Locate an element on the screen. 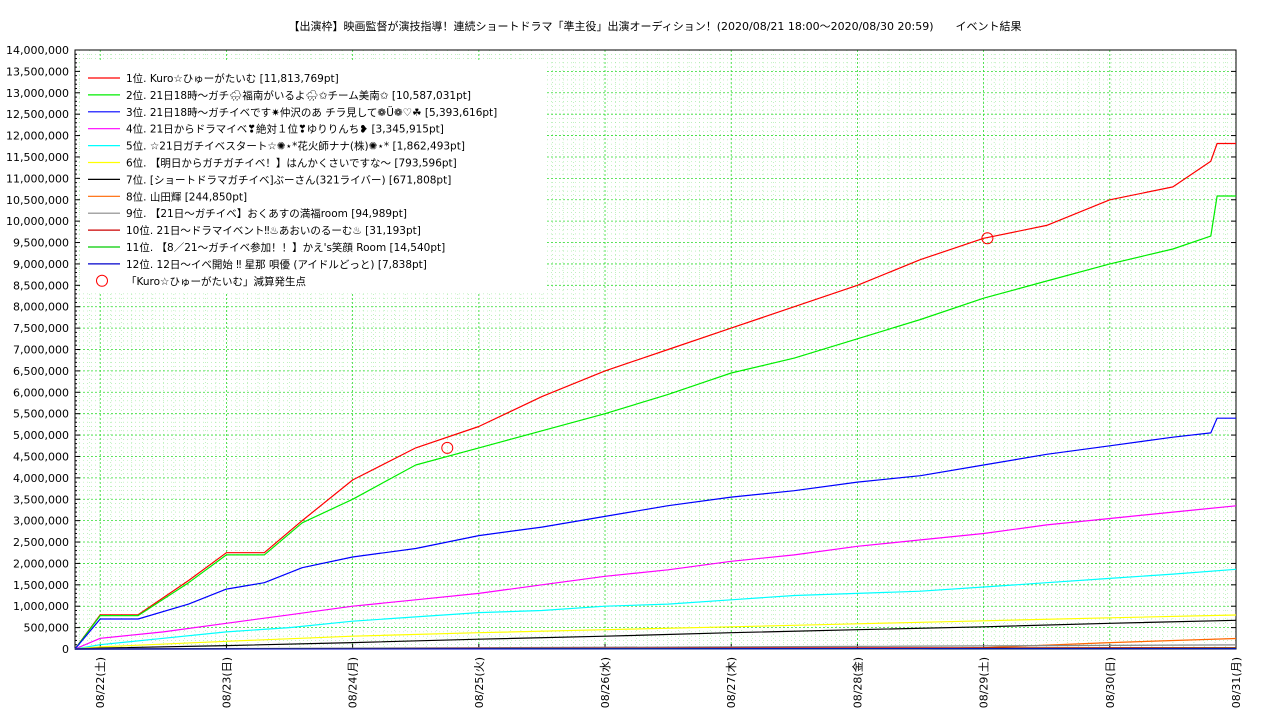 The width and height of the screenshot is (1280, 720). legend-entry: 9位. 【21日〜ガチイベ】おくあすの満福room [94,989pt] is located at coordinates (266, 213).